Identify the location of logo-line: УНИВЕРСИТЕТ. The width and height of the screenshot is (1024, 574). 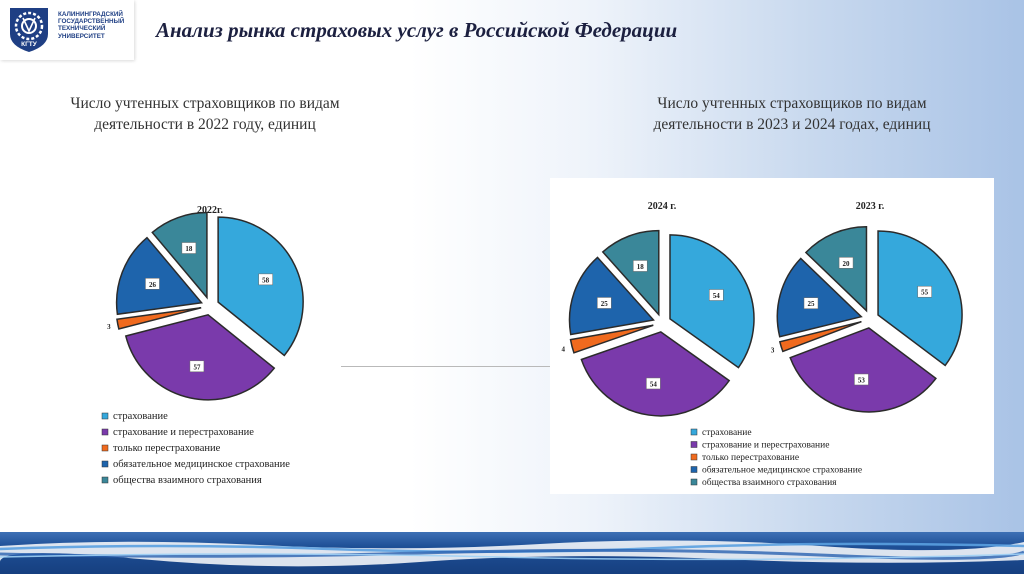
(81, 36).